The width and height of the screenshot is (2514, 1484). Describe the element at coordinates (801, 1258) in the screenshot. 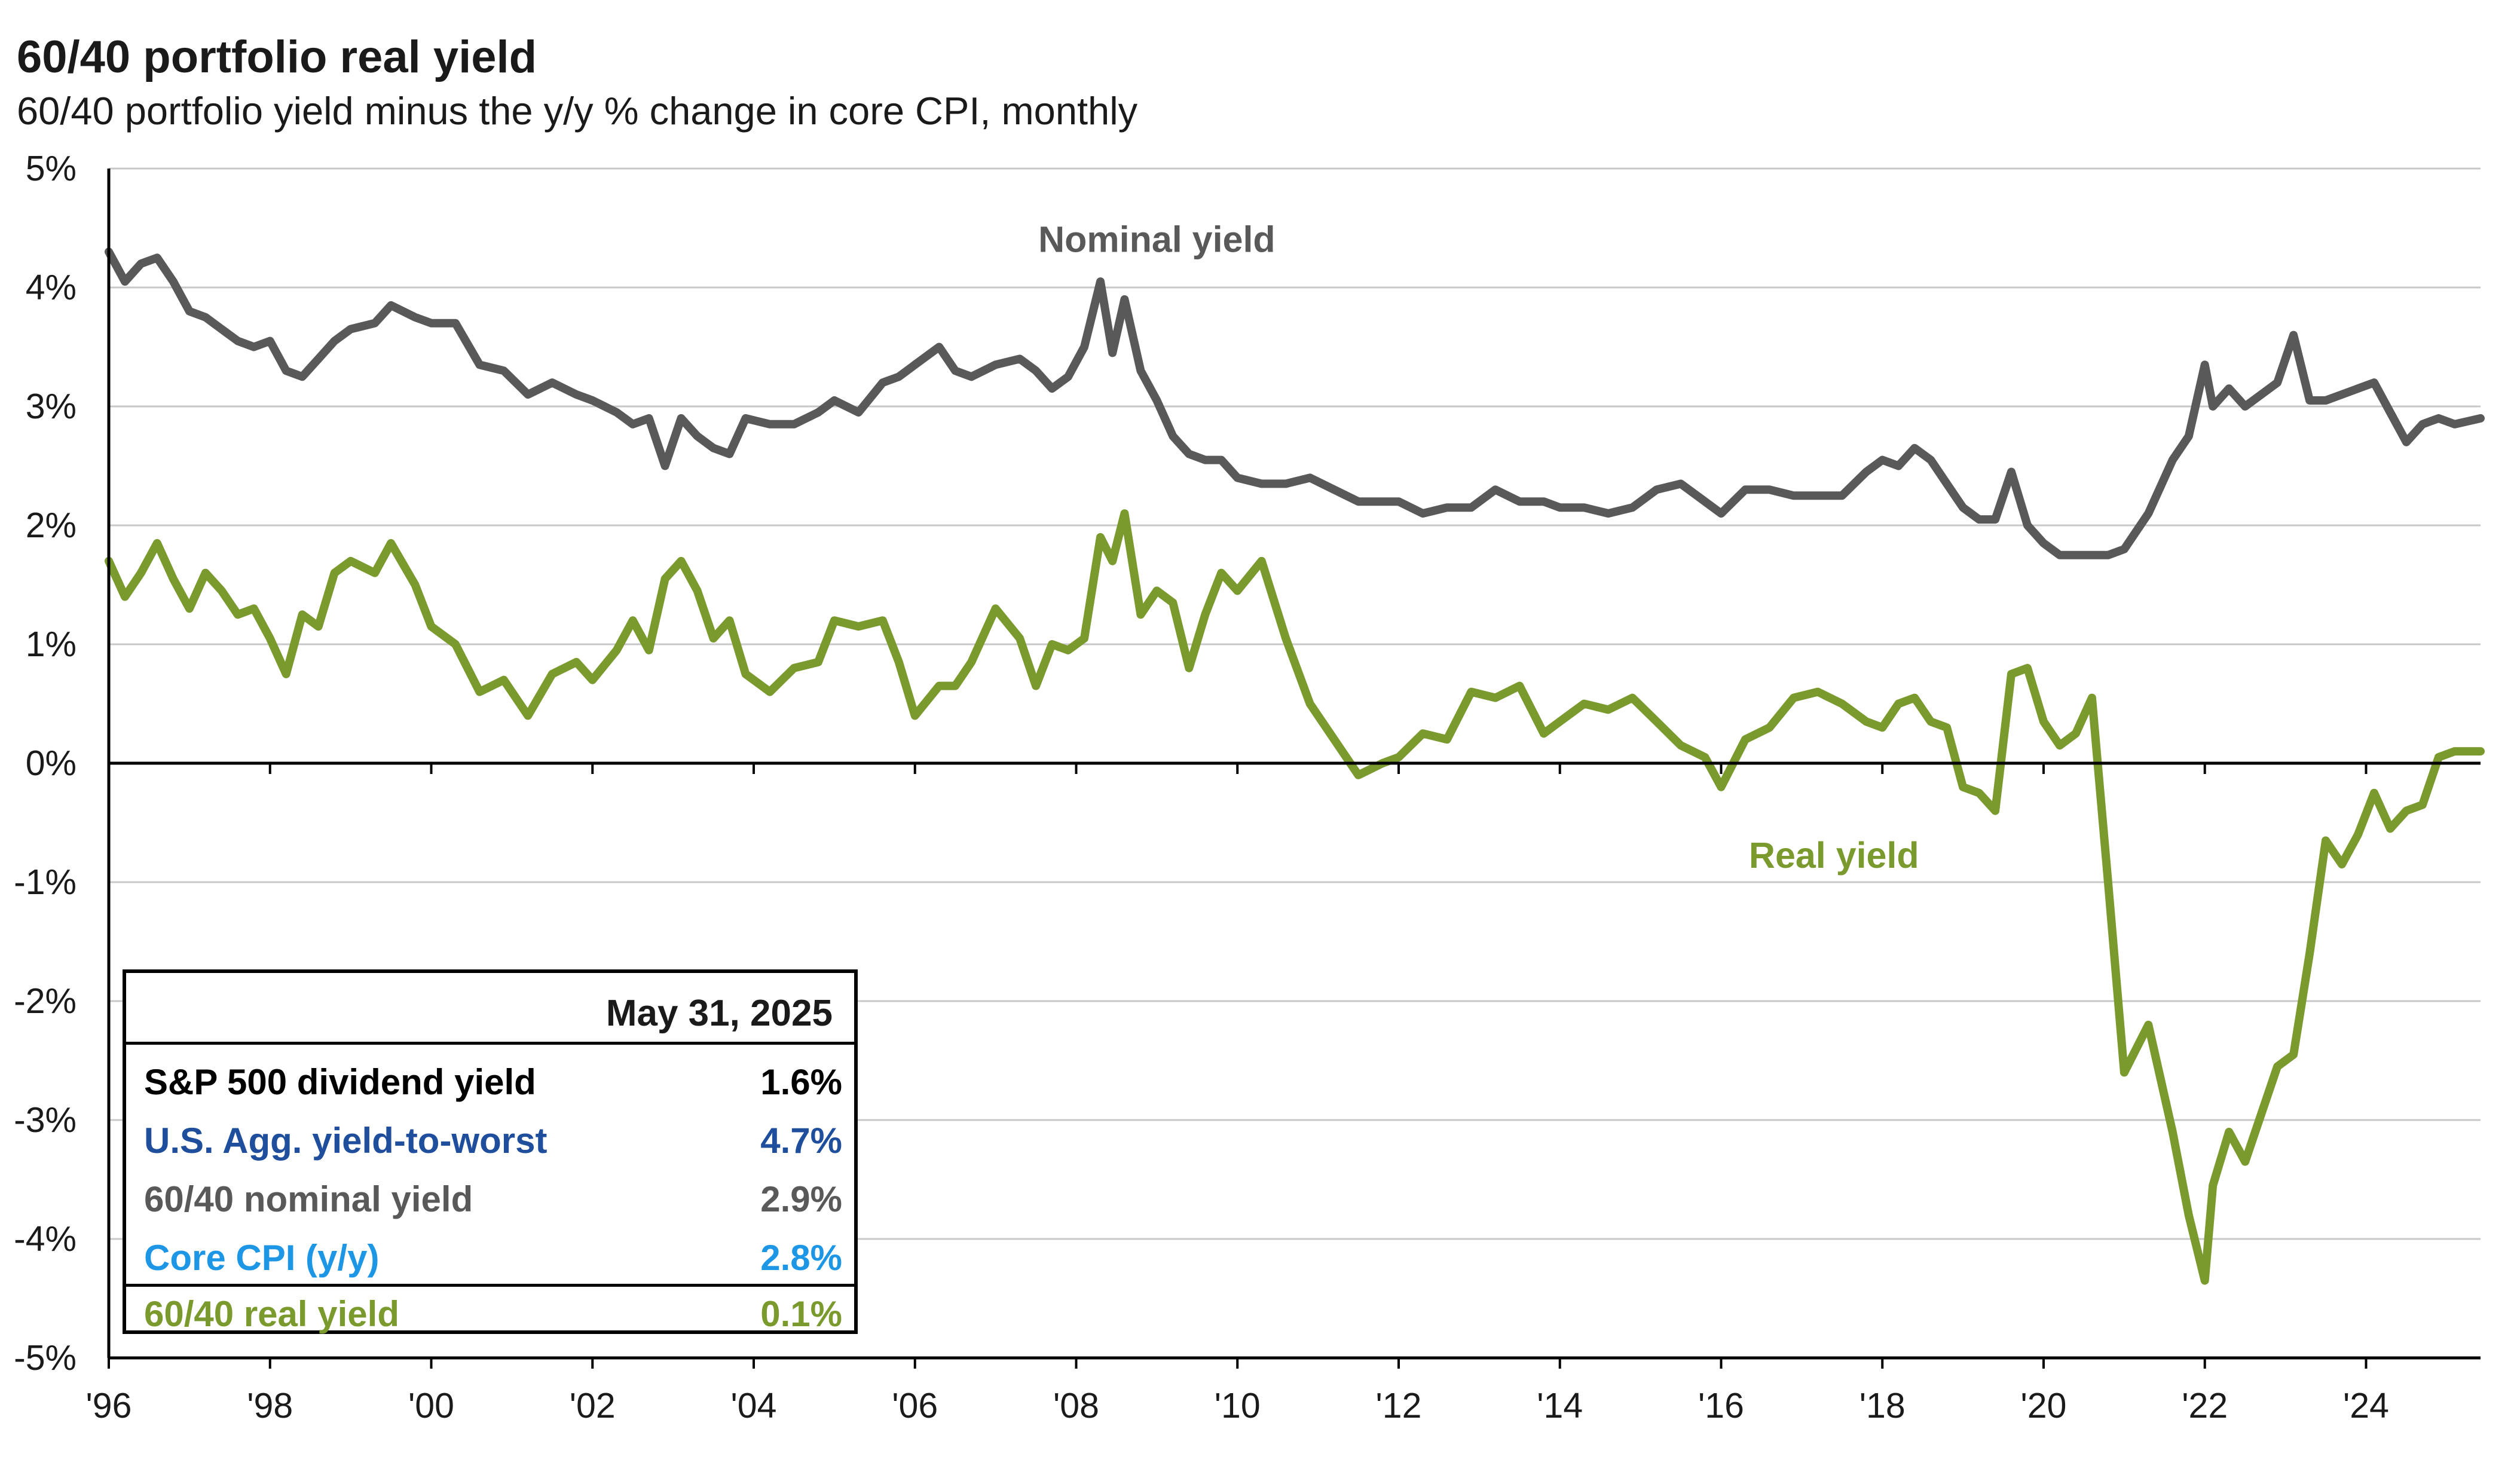

I see `summary-row-value: 2.8%` at that location.